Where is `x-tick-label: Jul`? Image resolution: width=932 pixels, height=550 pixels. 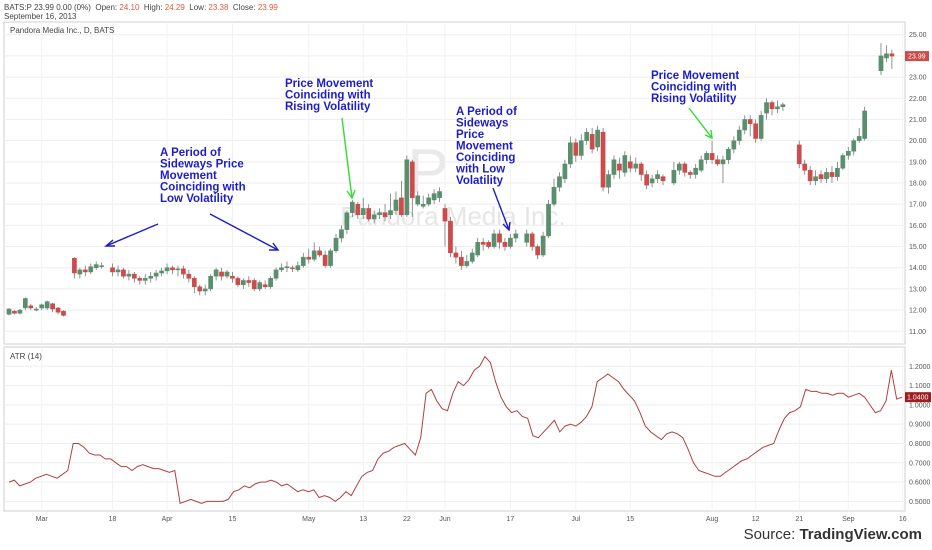
x-tick-label: Jul is located at coordinates (575, 519).